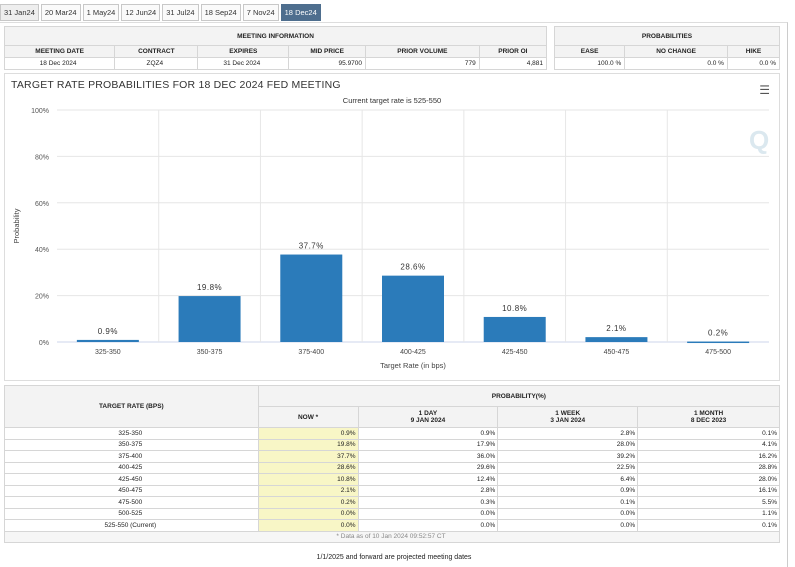  What do you see at coordinates (513, 63) in the screenshot?
I see `meeting-info-value: 4,881` at bounding box center [513, 63].